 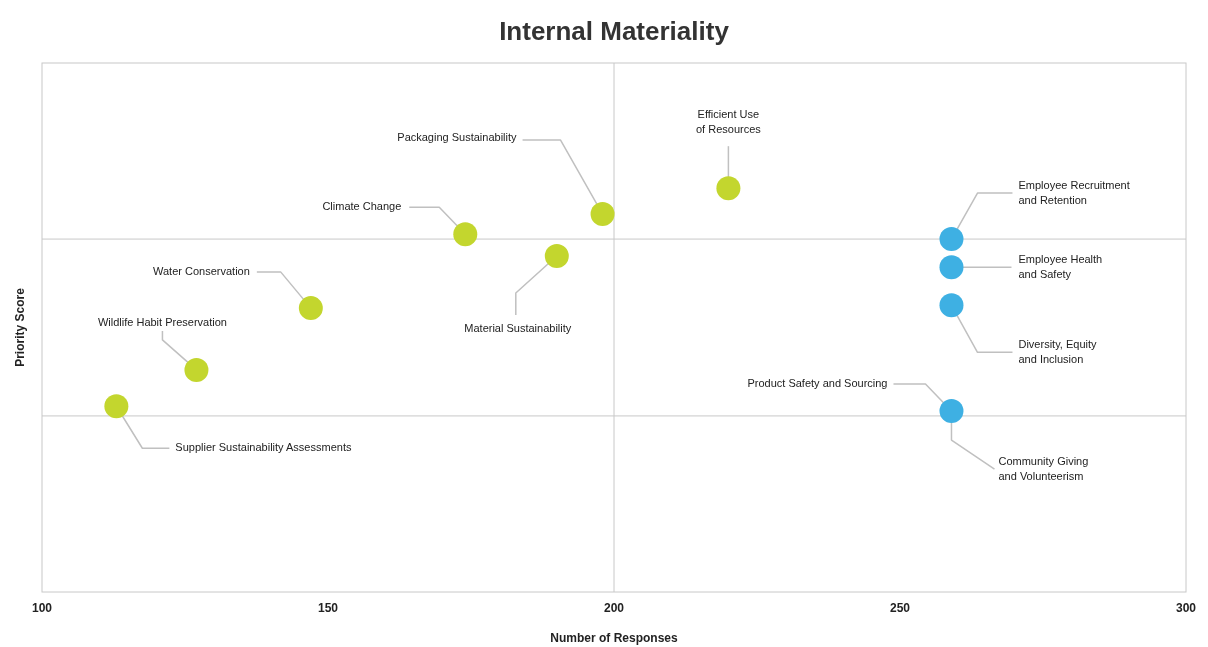 What do you see at coordinates (900, 608) in the screenshot?
I see `x-tick-label: 250` at bounding box center [900, 608].